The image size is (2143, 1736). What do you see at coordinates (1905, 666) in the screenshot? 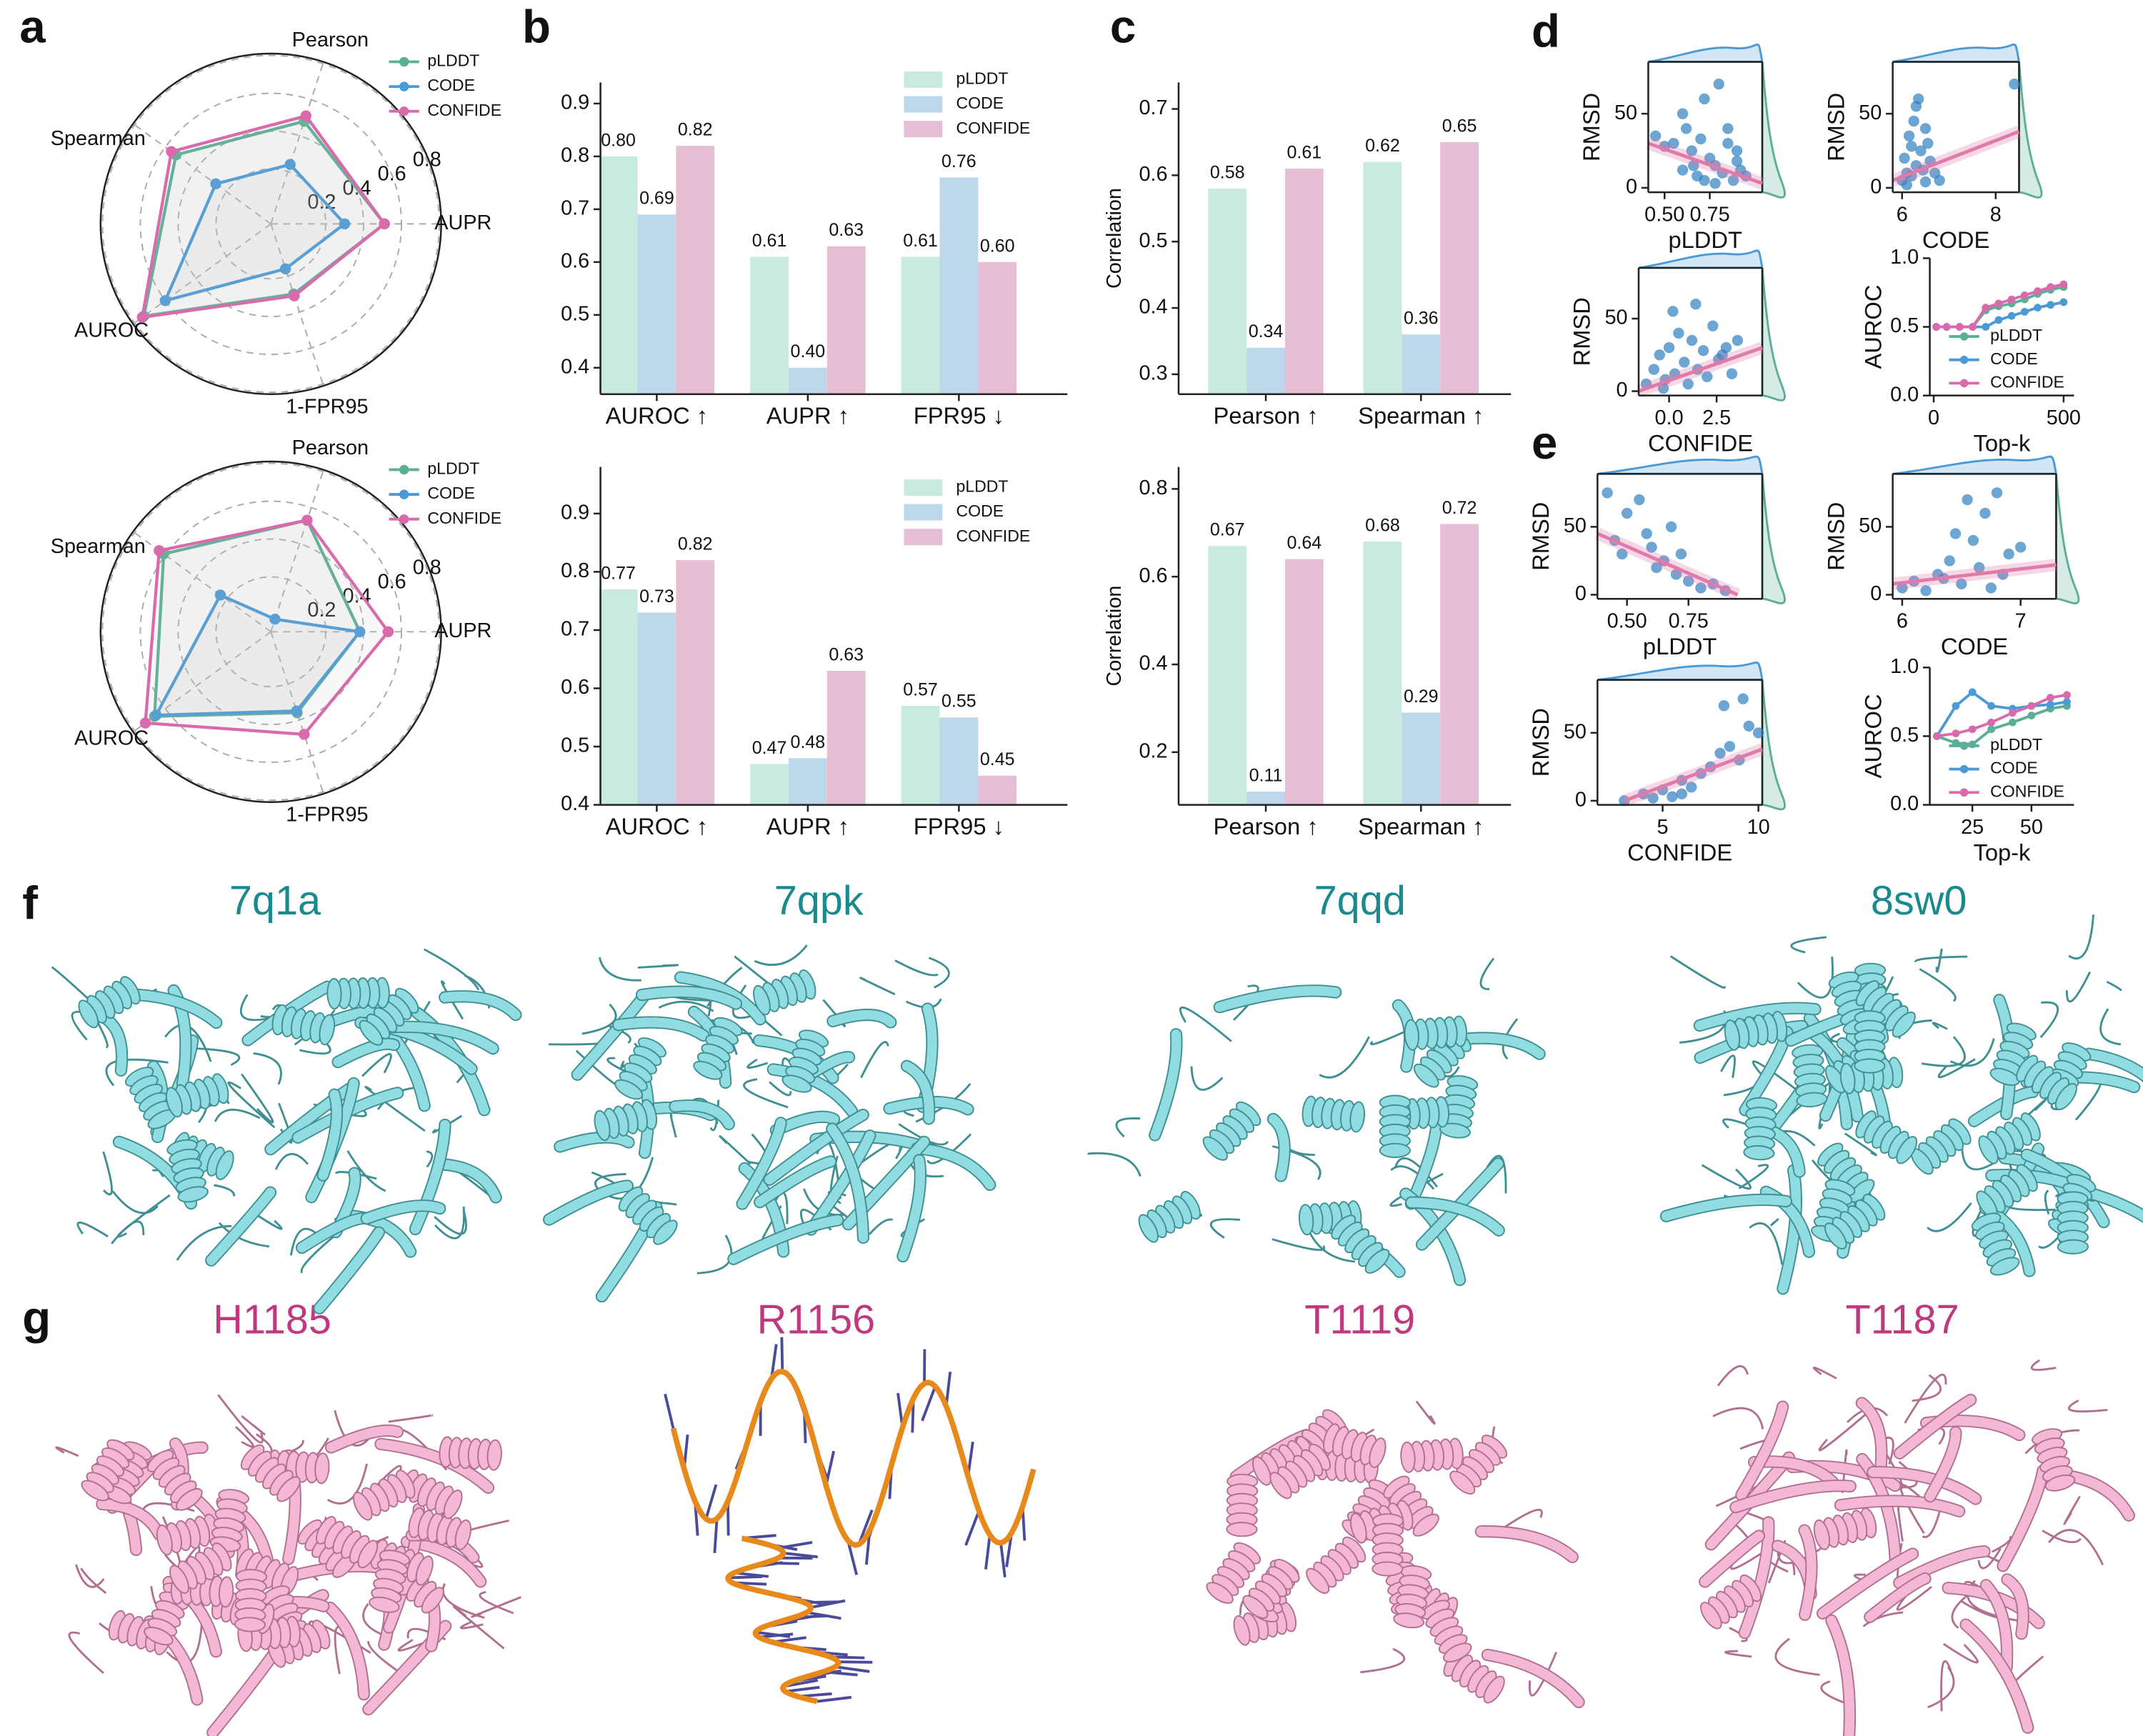
I see `y-tick-label: 1.0` at bounding box center [1905, 666].